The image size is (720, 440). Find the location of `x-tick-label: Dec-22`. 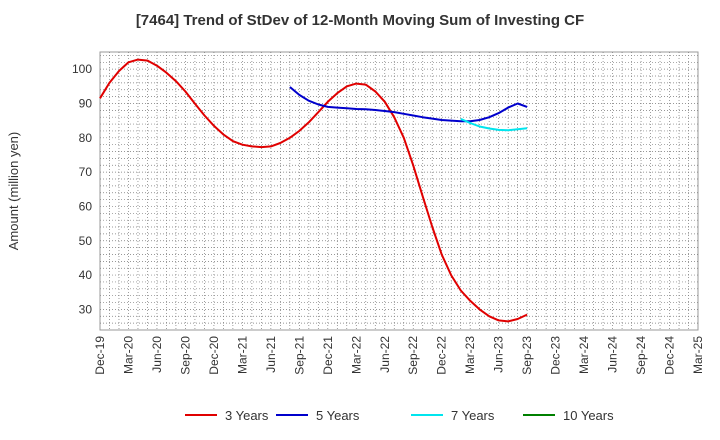

x-tick-label: Dec-22 is located at coordinates (442, 355).